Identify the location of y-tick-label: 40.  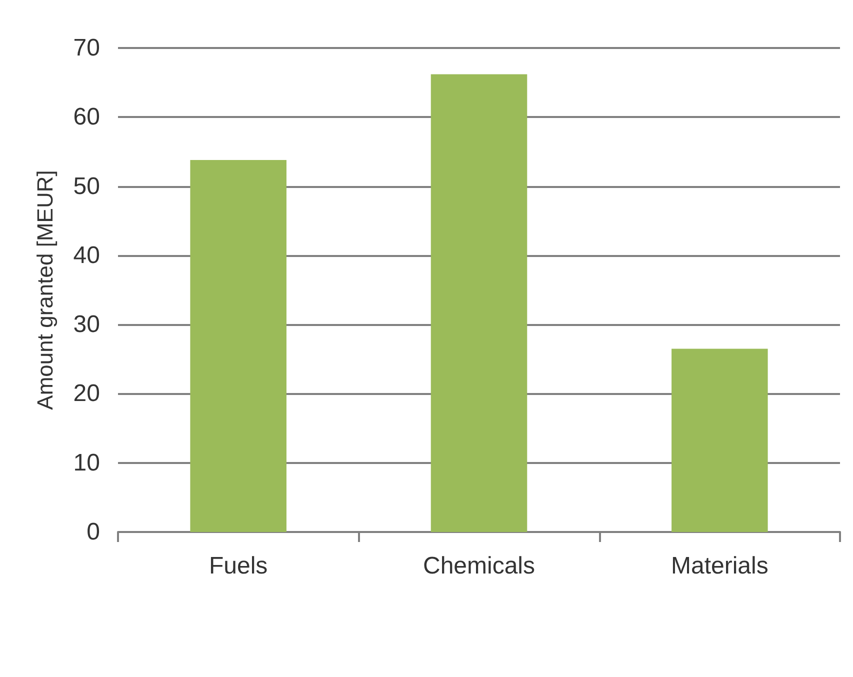
(86, 255).